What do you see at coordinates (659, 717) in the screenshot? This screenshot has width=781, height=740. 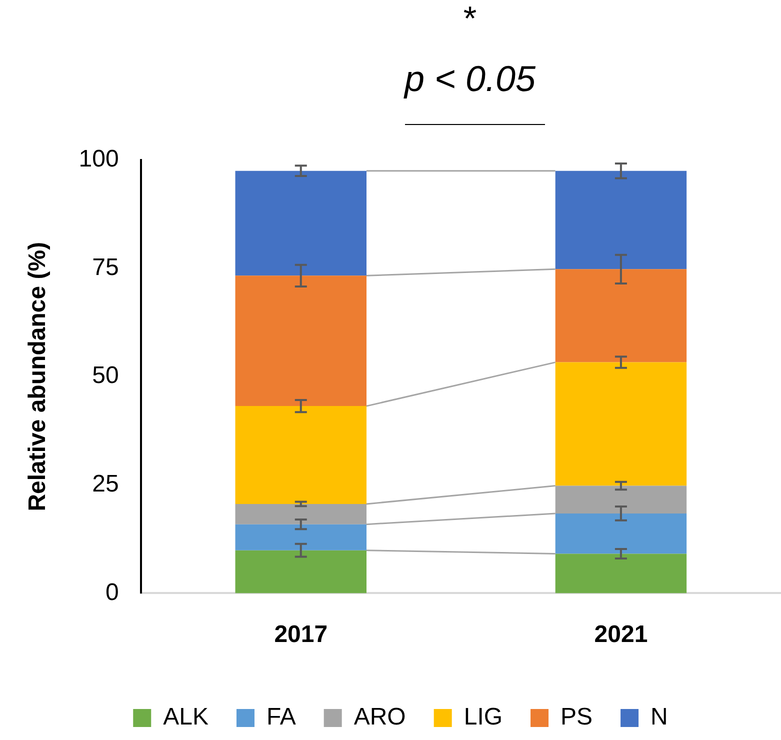 I see `legend-label: N` at bounding box center [659, 717].